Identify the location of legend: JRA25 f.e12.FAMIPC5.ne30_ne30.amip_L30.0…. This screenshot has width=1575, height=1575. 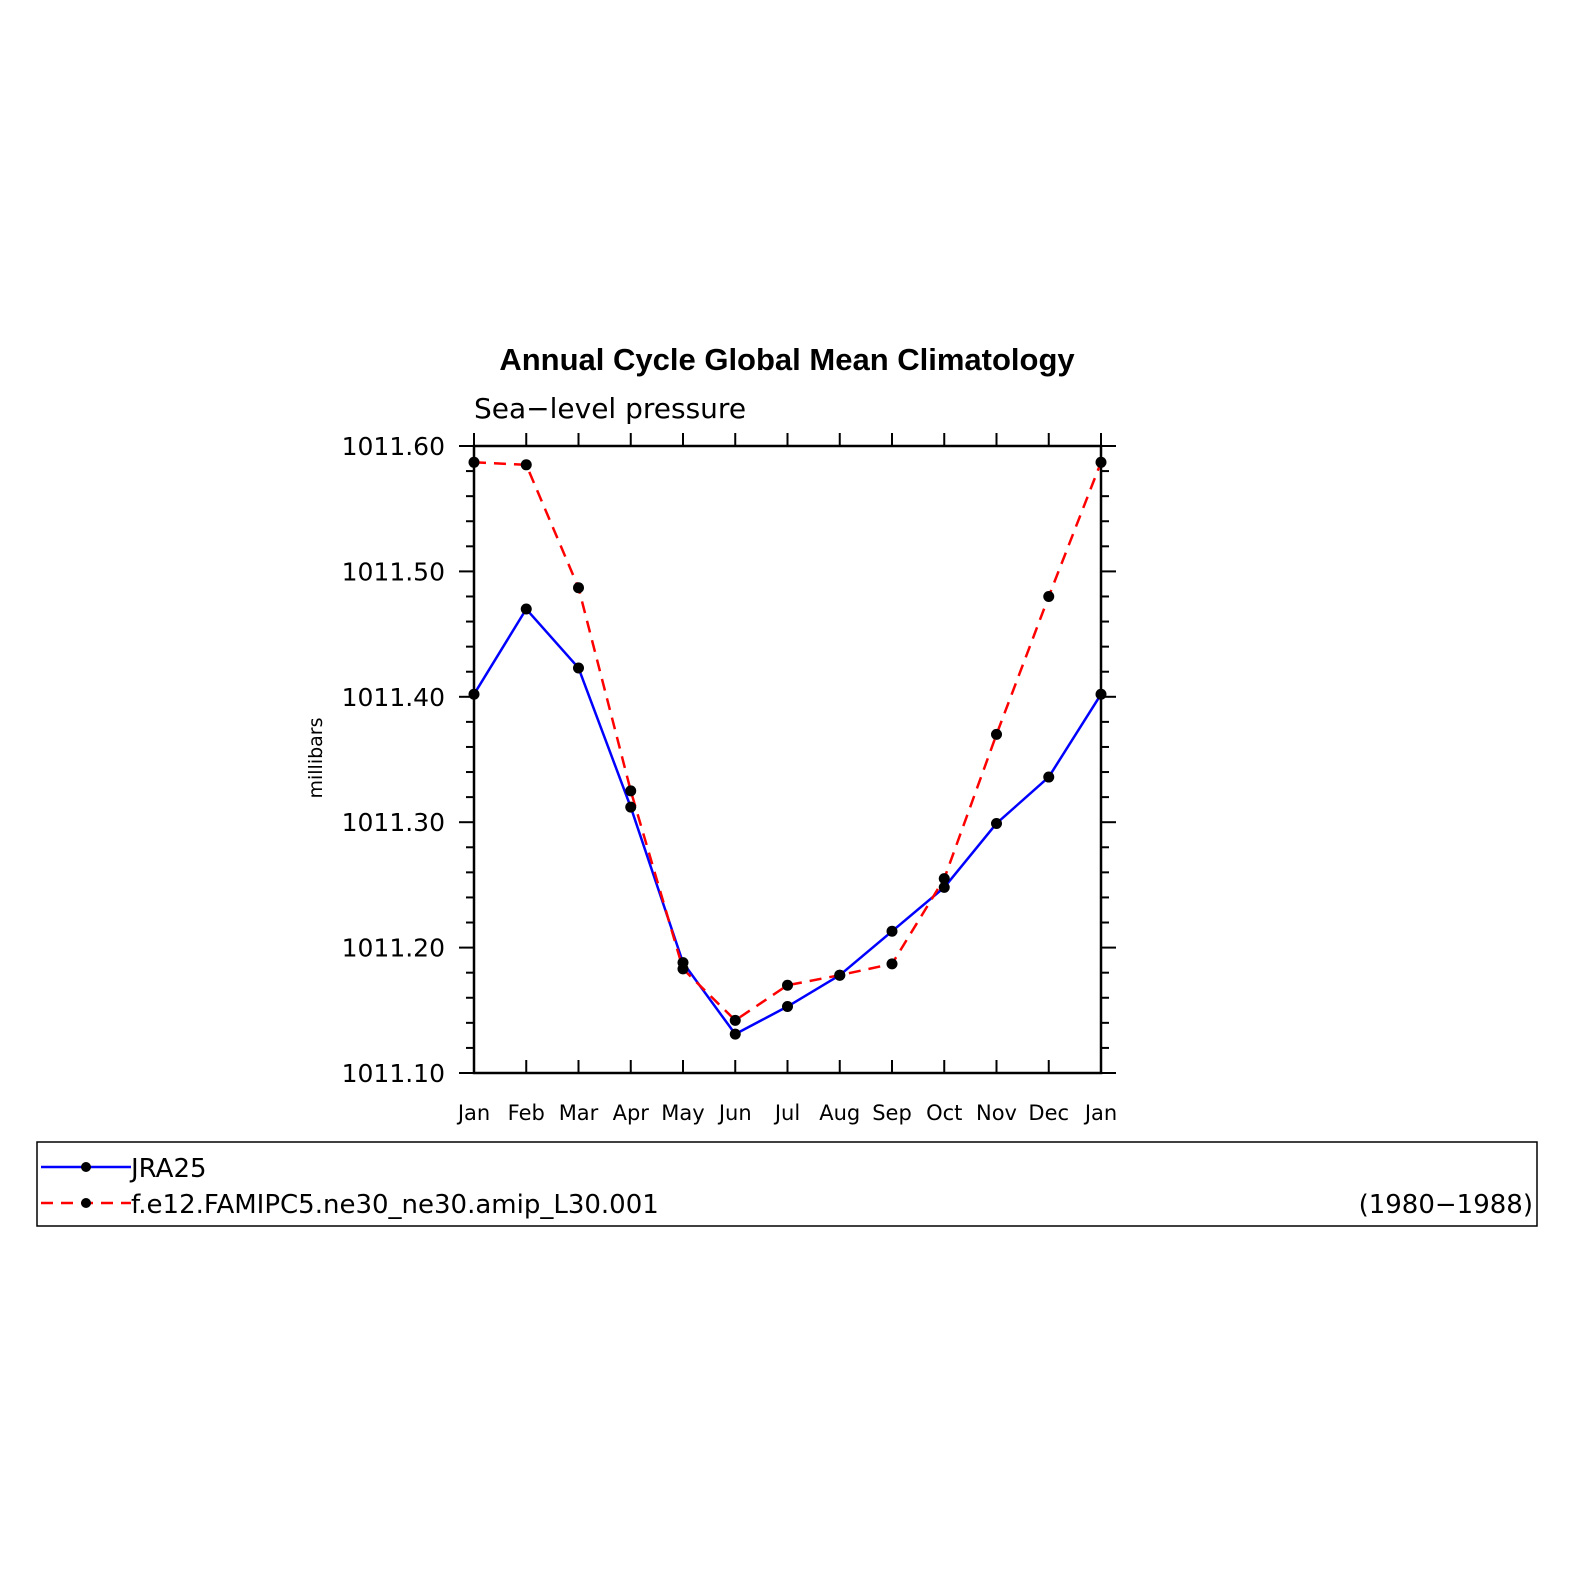
(787, 1184).